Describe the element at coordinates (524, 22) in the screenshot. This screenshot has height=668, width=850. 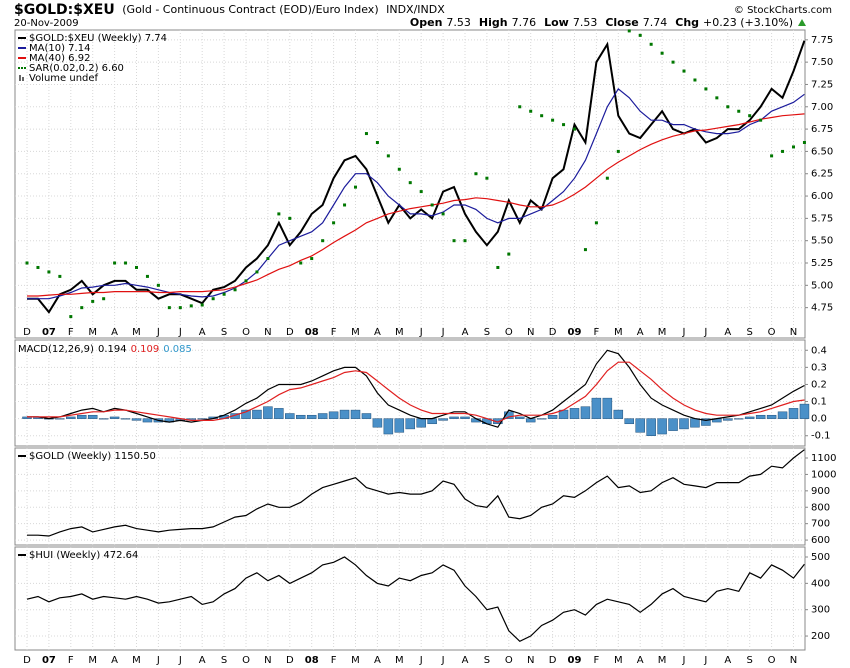
I see `quote-value: 7.76` at that location.